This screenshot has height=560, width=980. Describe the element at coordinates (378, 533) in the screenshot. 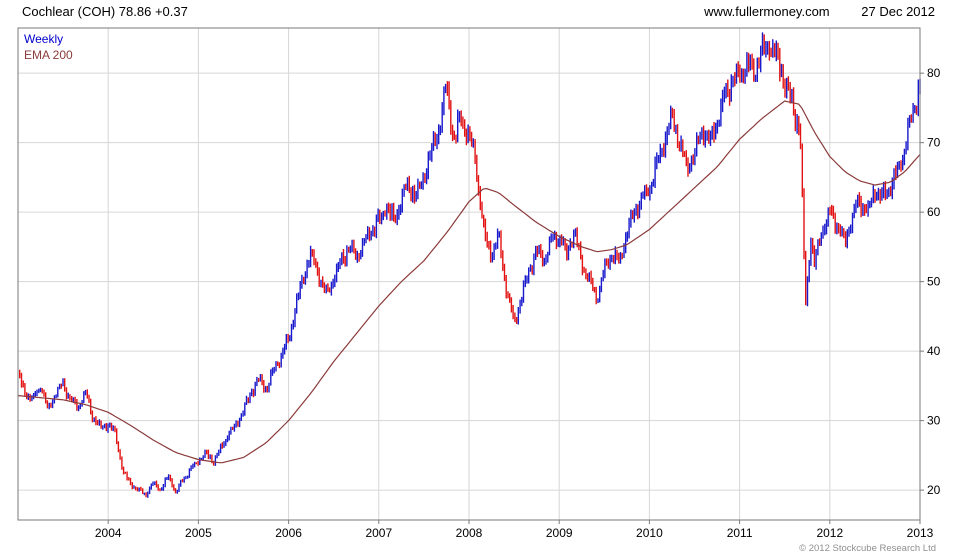

I see `x-axis-label: 2007` at that location.